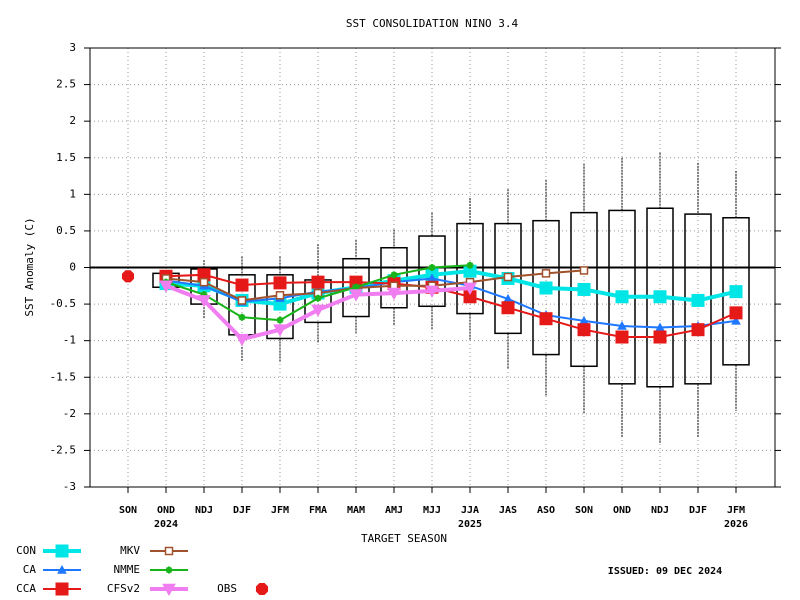 This screenshot has width=800, height=600. What do you see at coordinates (130, 550) in the screenshot?
I see `legend-label: MKV` at bounding box center [130, 550].